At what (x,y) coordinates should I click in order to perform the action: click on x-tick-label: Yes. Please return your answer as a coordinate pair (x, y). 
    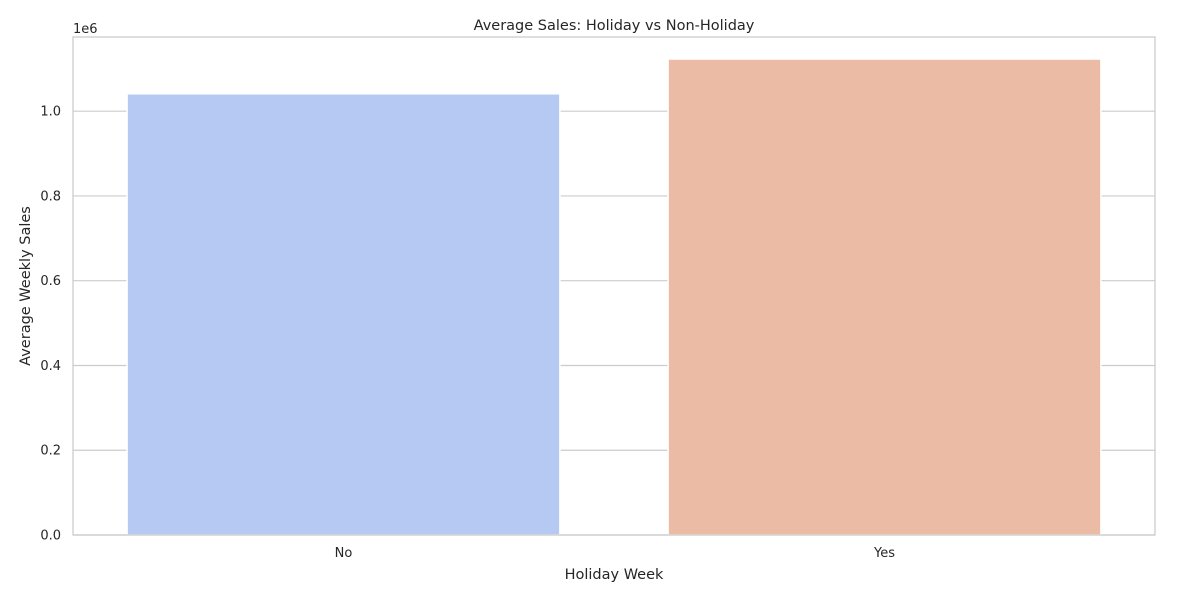
    Looking at the image, I should click on (884, 553).